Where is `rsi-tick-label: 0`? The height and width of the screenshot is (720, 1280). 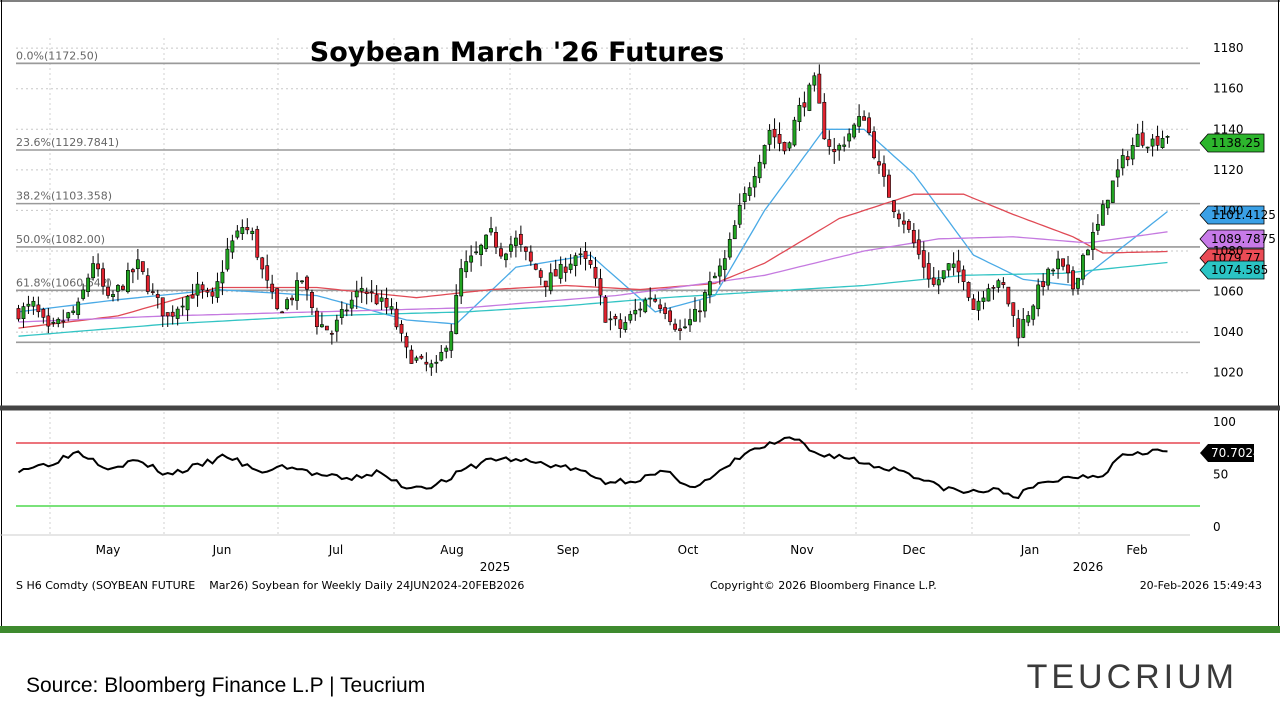 rsi-tick-label: 0 is located at coordinates (1217, 527).